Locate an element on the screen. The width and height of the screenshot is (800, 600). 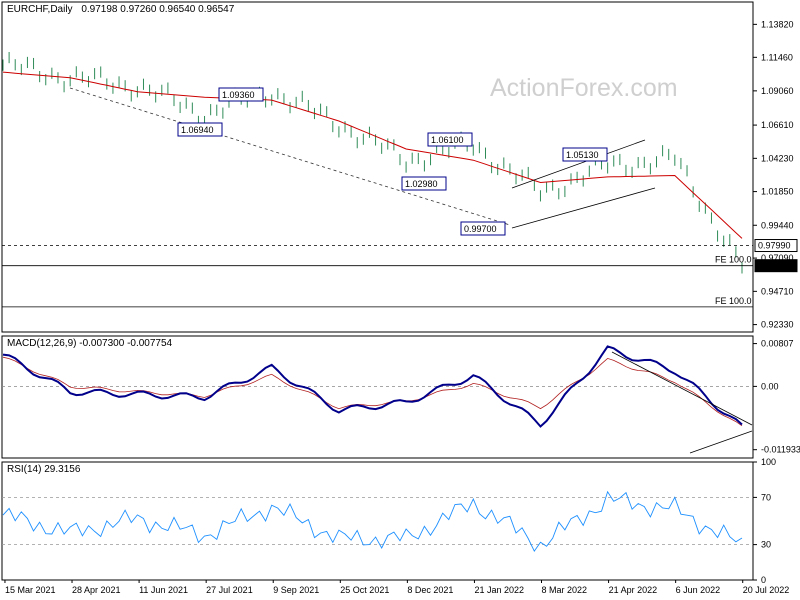
channel-upper-line is located at coordinates (578, 164).